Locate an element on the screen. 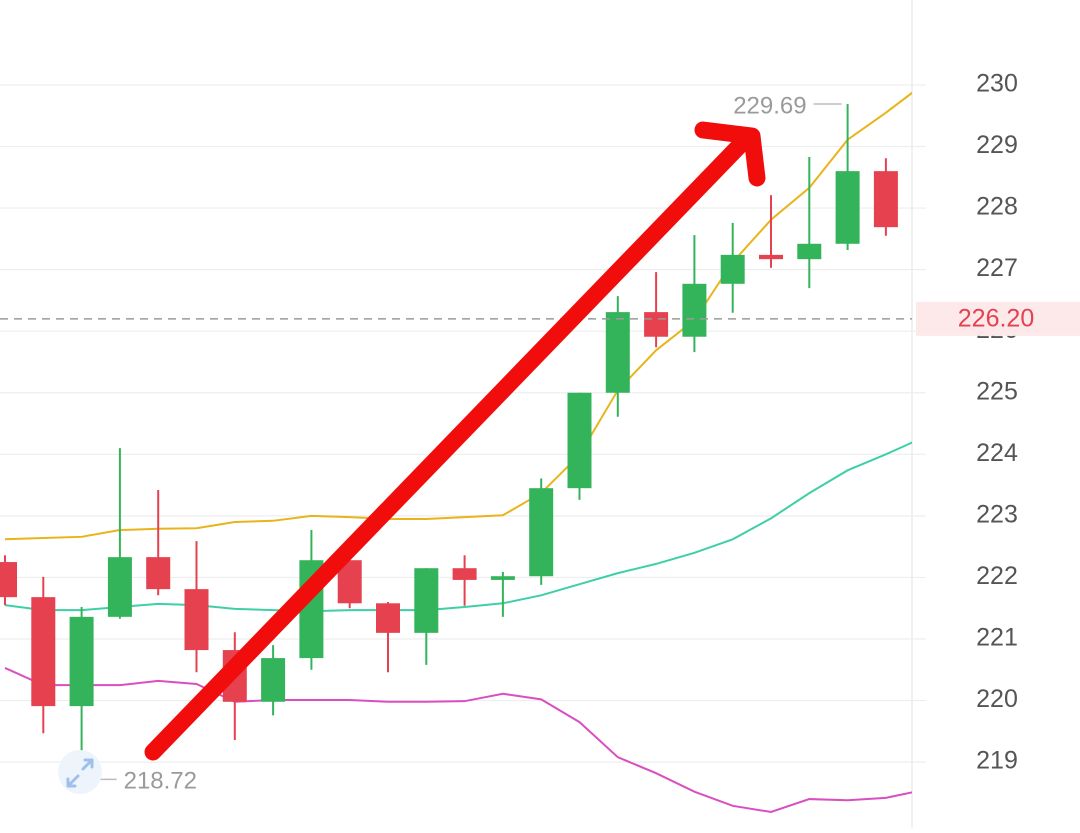 This screenshot has width=1080, height=833. expand-icon is located at coordinates (80, 772).